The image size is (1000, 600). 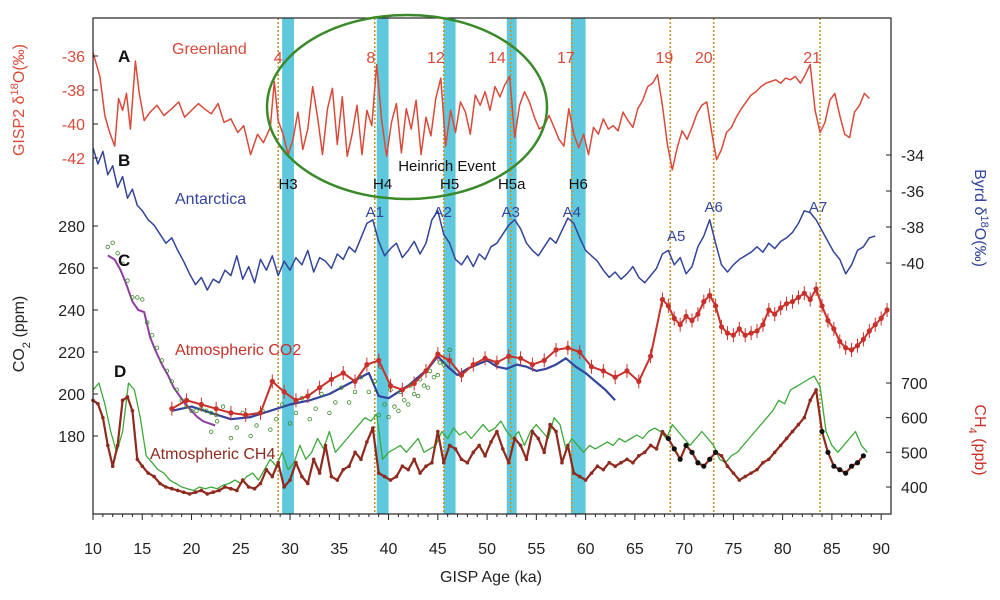 I want to click on heinrich-label-h6: H6, so click(x=578, y=184).